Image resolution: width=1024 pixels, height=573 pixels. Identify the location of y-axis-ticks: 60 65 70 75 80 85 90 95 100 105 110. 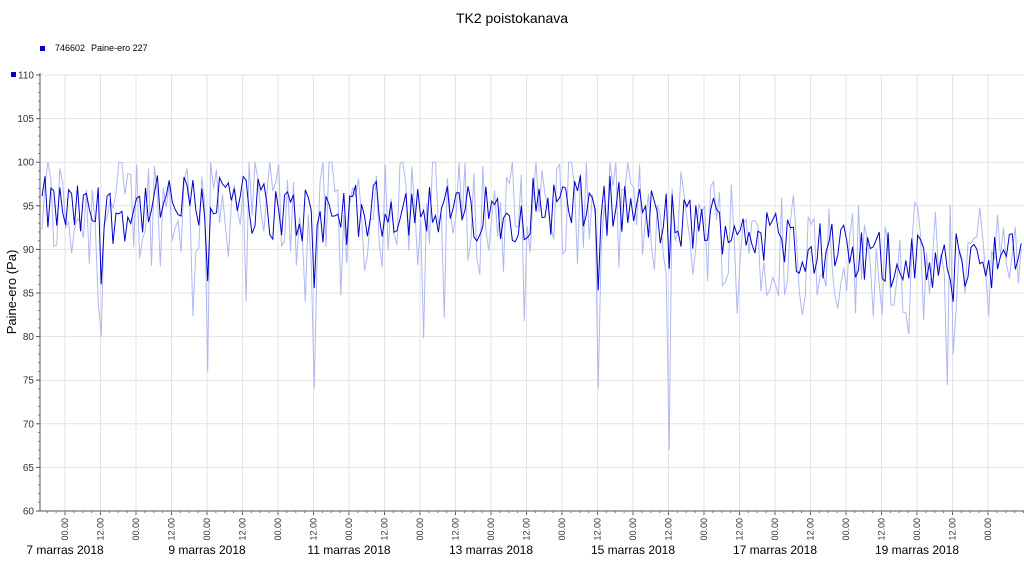
(28, 294).